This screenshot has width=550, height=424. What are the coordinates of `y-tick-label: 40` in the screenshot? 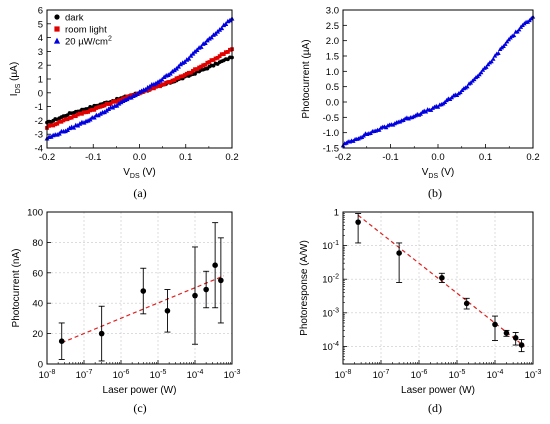 It's located at (37, 304).